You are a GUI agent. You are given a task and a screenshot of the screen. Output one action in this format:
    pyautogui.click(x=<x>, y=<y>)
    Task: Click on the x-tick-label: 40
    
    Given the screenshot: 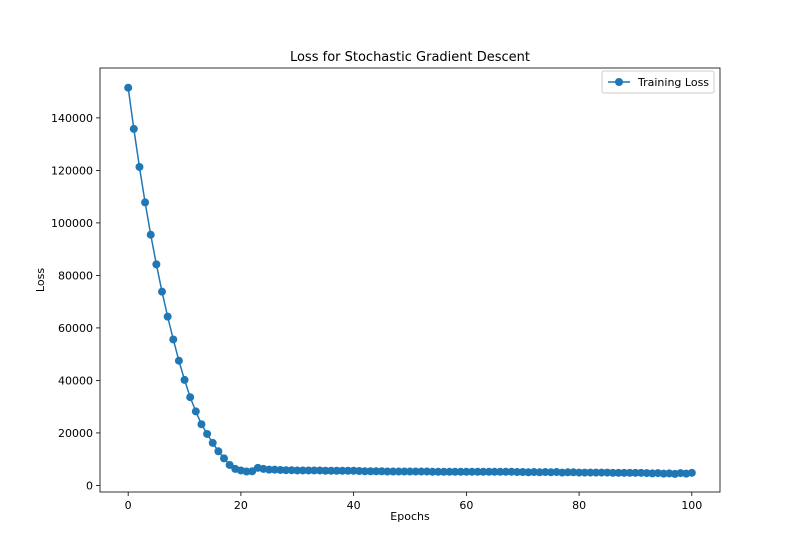 What is the action you would take?
    pyautogui.click(x=354, y=505)
    